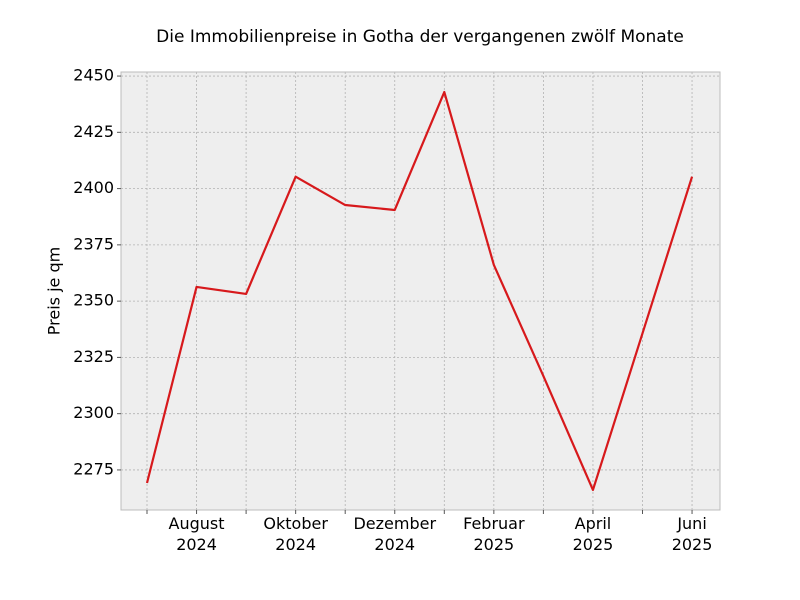  What do you see at coordinates (93, 356) in the screenshot?
I see `y-tick-label: 2325` at bounding box center [93, 356].